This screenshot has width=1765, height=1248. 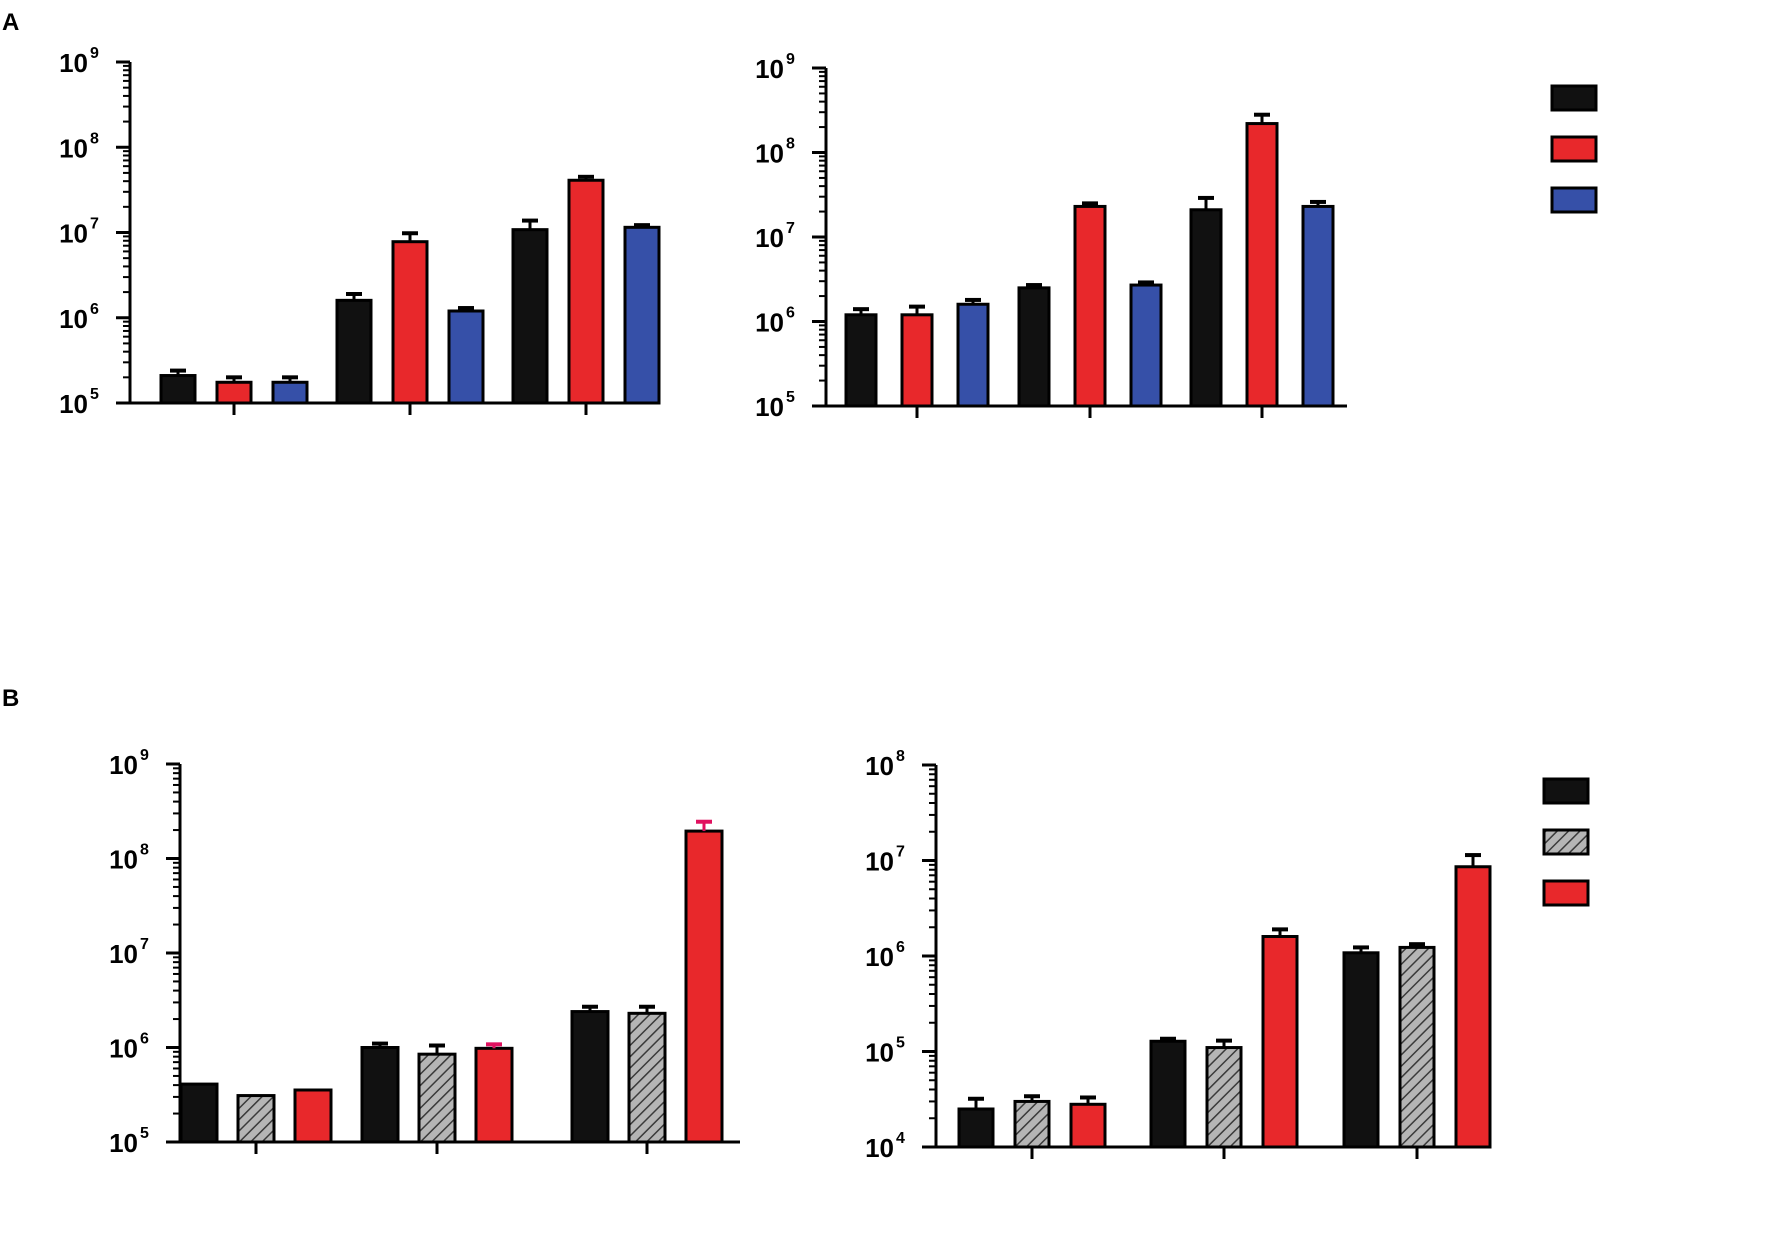 What do you see at coordinates (10, 698) in the screenshot?
I see `panel-label-b: B` at bounding box center [10, 698].